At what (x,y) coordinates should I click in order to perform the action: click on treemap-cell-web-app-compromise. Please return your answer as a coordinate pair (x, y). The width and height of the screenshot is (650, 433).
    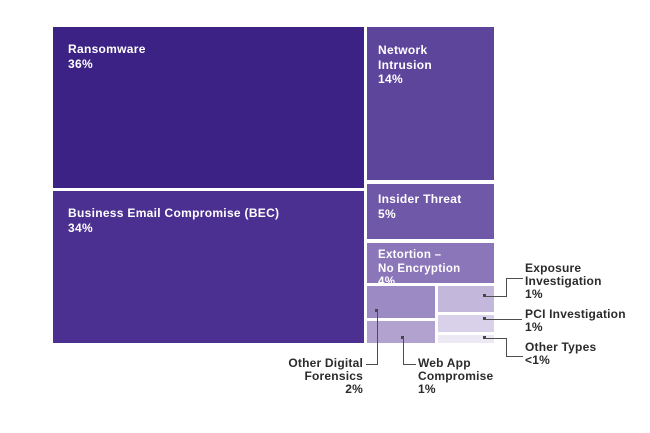
    Looking at the image, I should click on (401, 332).